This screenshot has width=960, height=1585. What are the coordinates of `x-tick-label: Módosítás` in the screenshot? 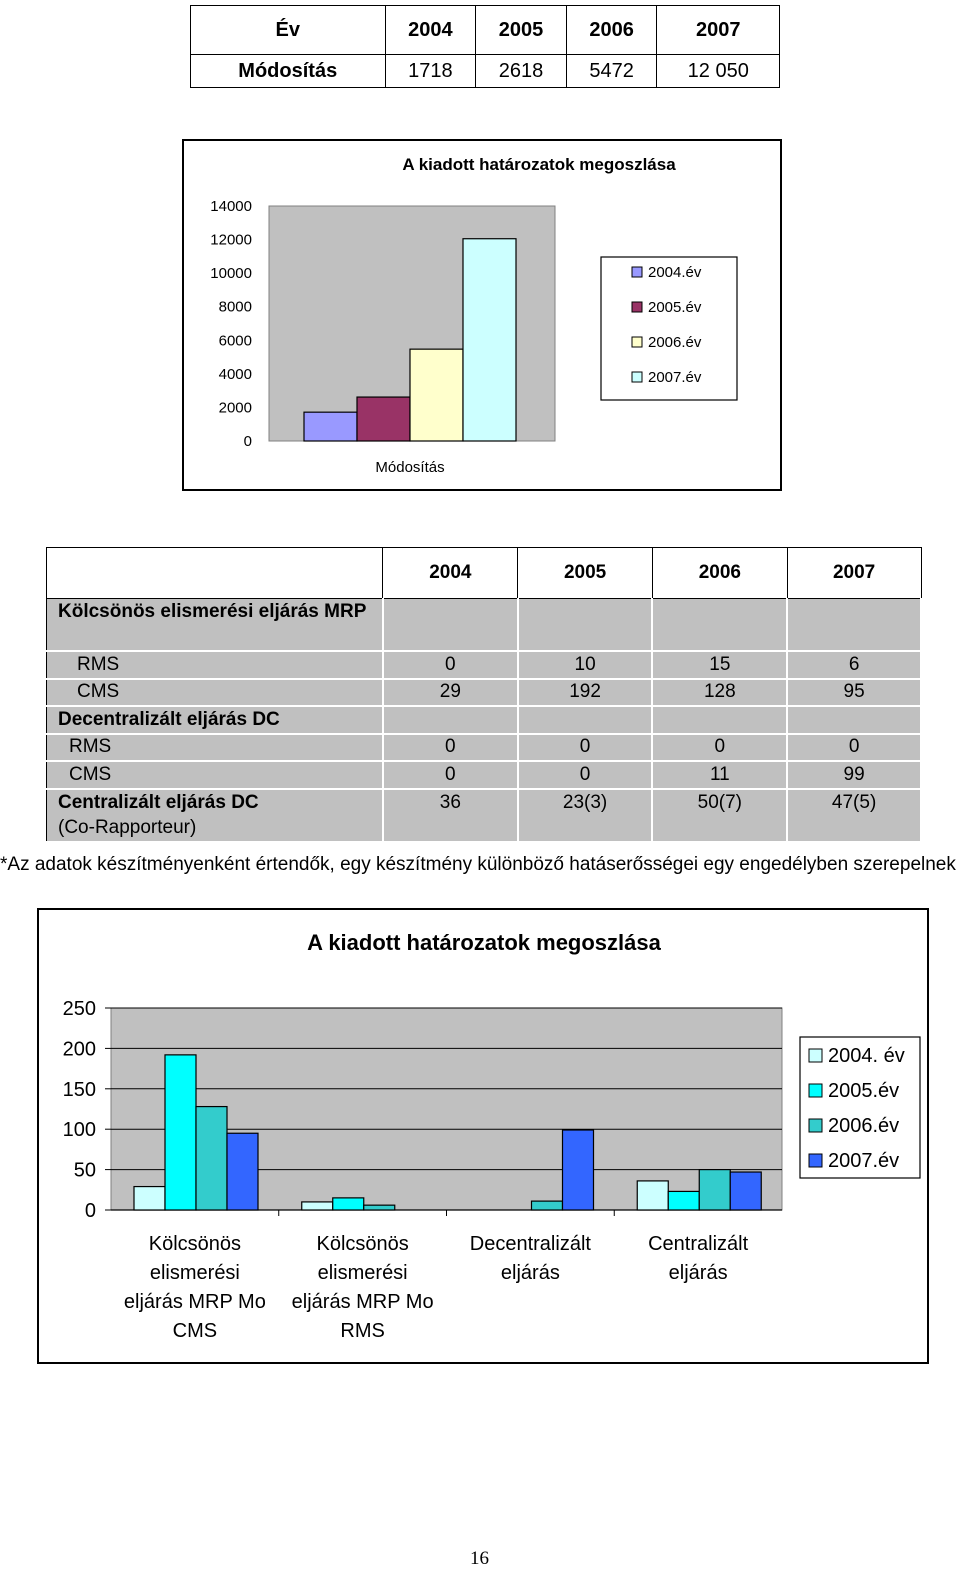 It's located at (409, 467).